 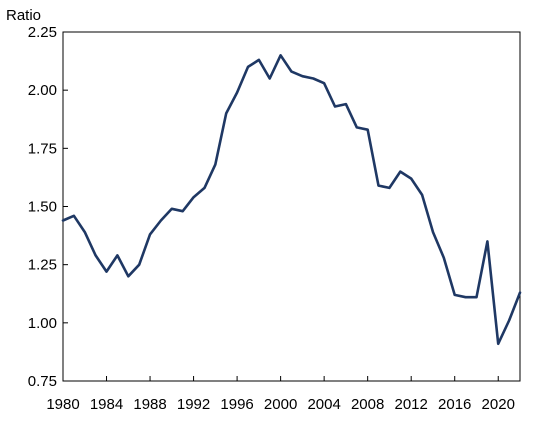 What do you see at coordinates (498, 404) in the screenshot?
I see `x-tick-label: 2020` at bounding box center [498, 404].